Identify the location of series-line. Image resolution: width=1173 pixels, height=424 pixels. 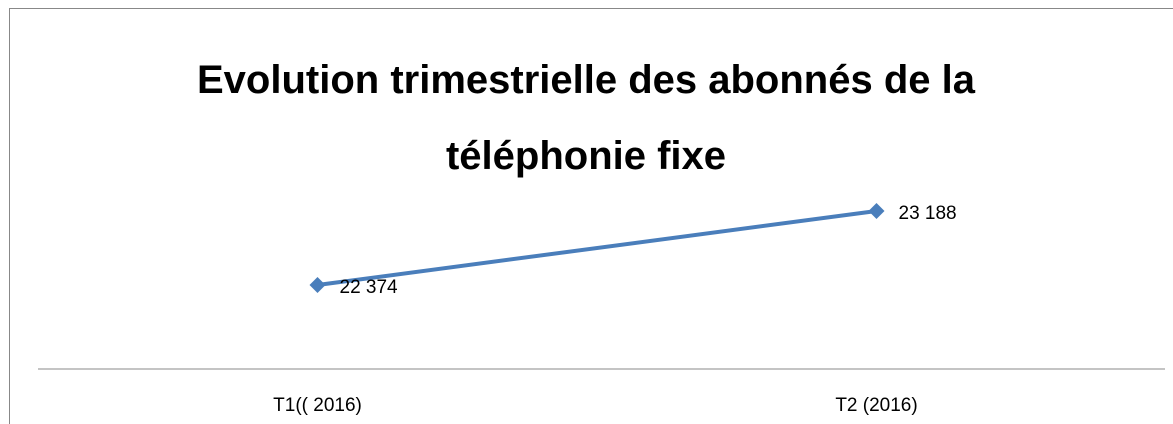
(597, 248).